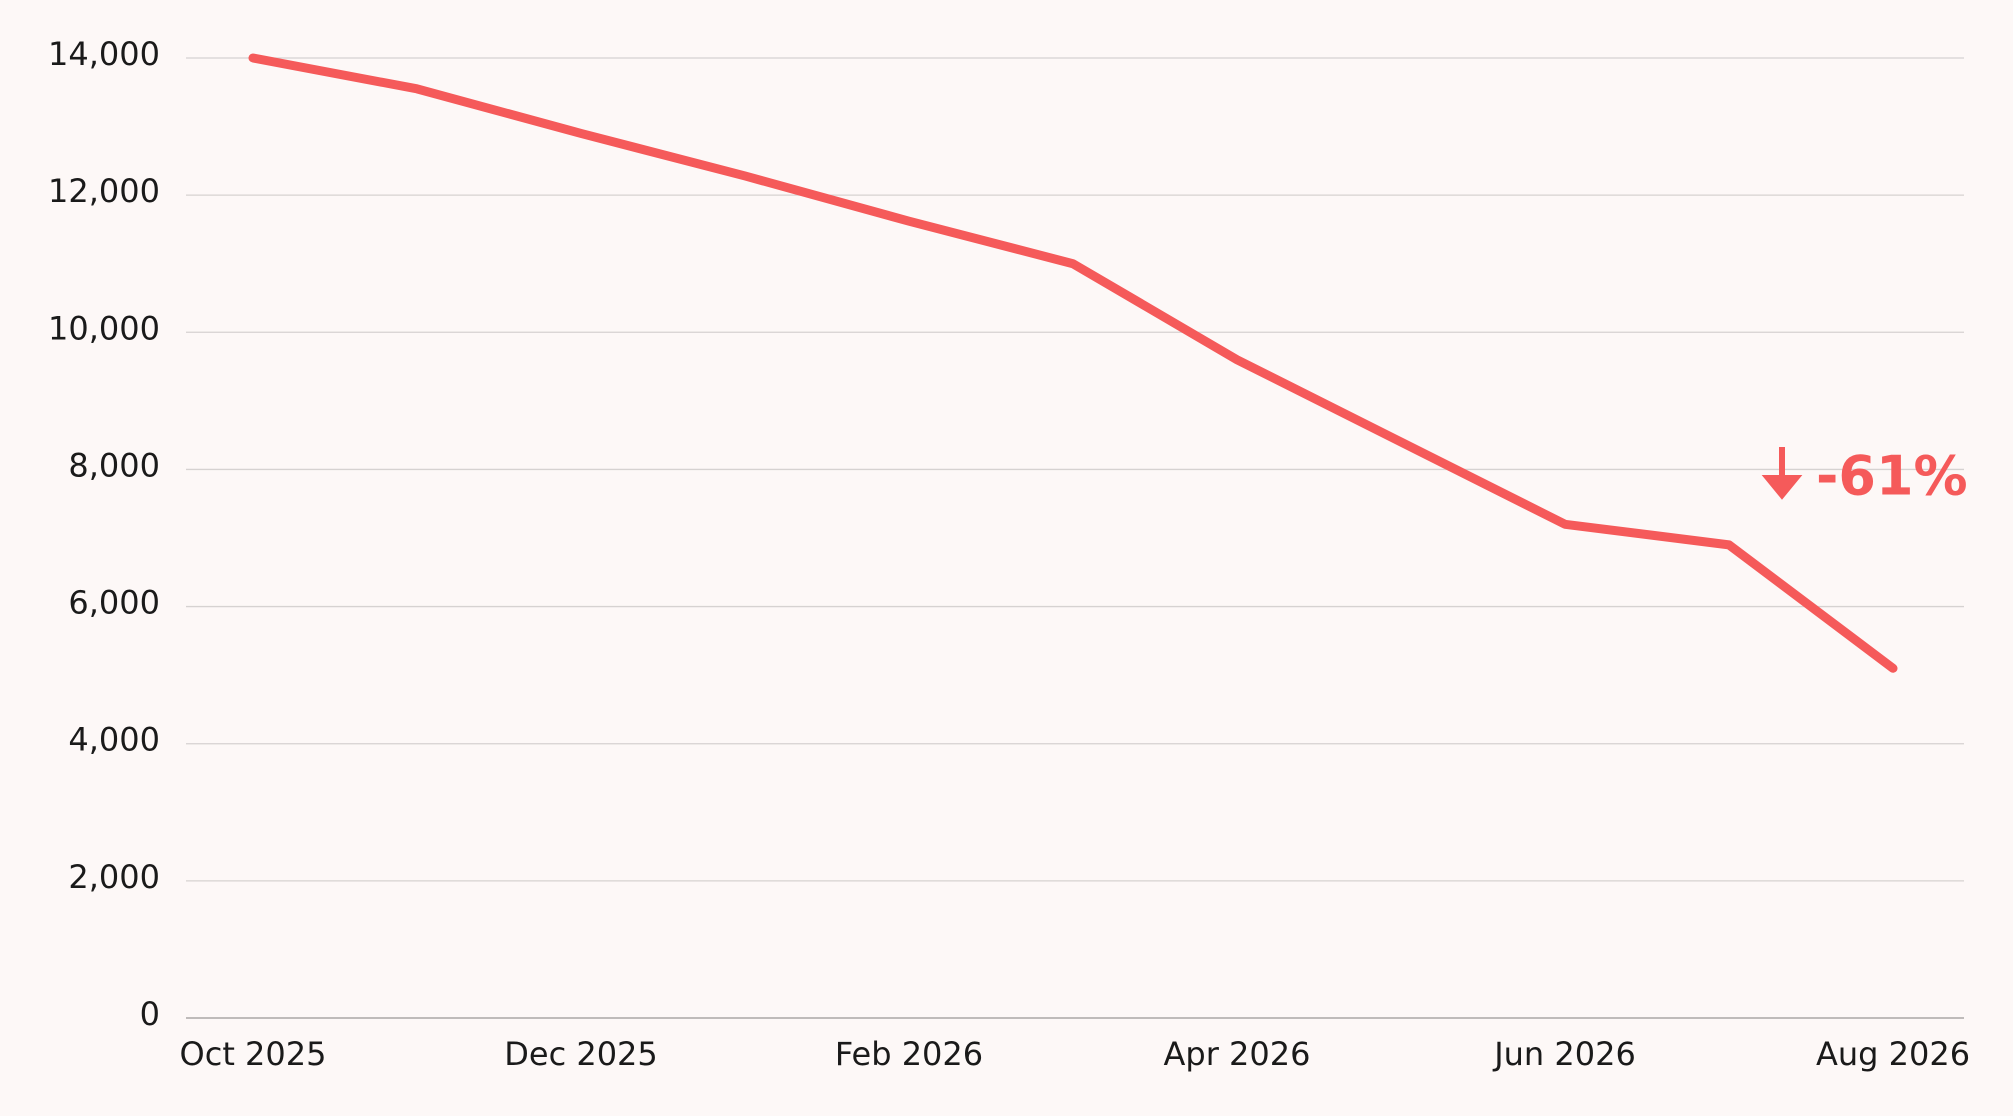  I want to click on x-tick-label: Jun 2026, so click(1564, 1054).